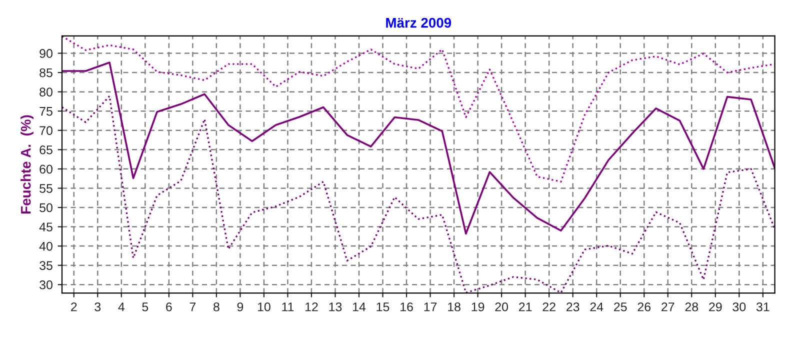 Image resolution: width=800 pixels, height=342 pixels. I want to click on x-tick-label: 19, so click(478, 307).